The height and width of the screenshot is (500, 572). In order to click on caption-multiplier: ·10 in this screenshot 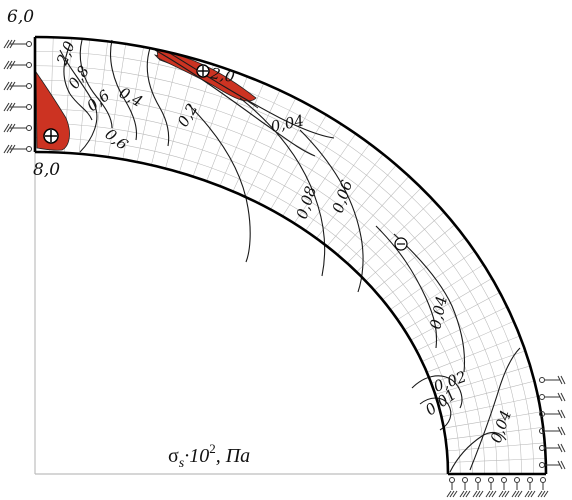, I will do `click(196, 456)`.